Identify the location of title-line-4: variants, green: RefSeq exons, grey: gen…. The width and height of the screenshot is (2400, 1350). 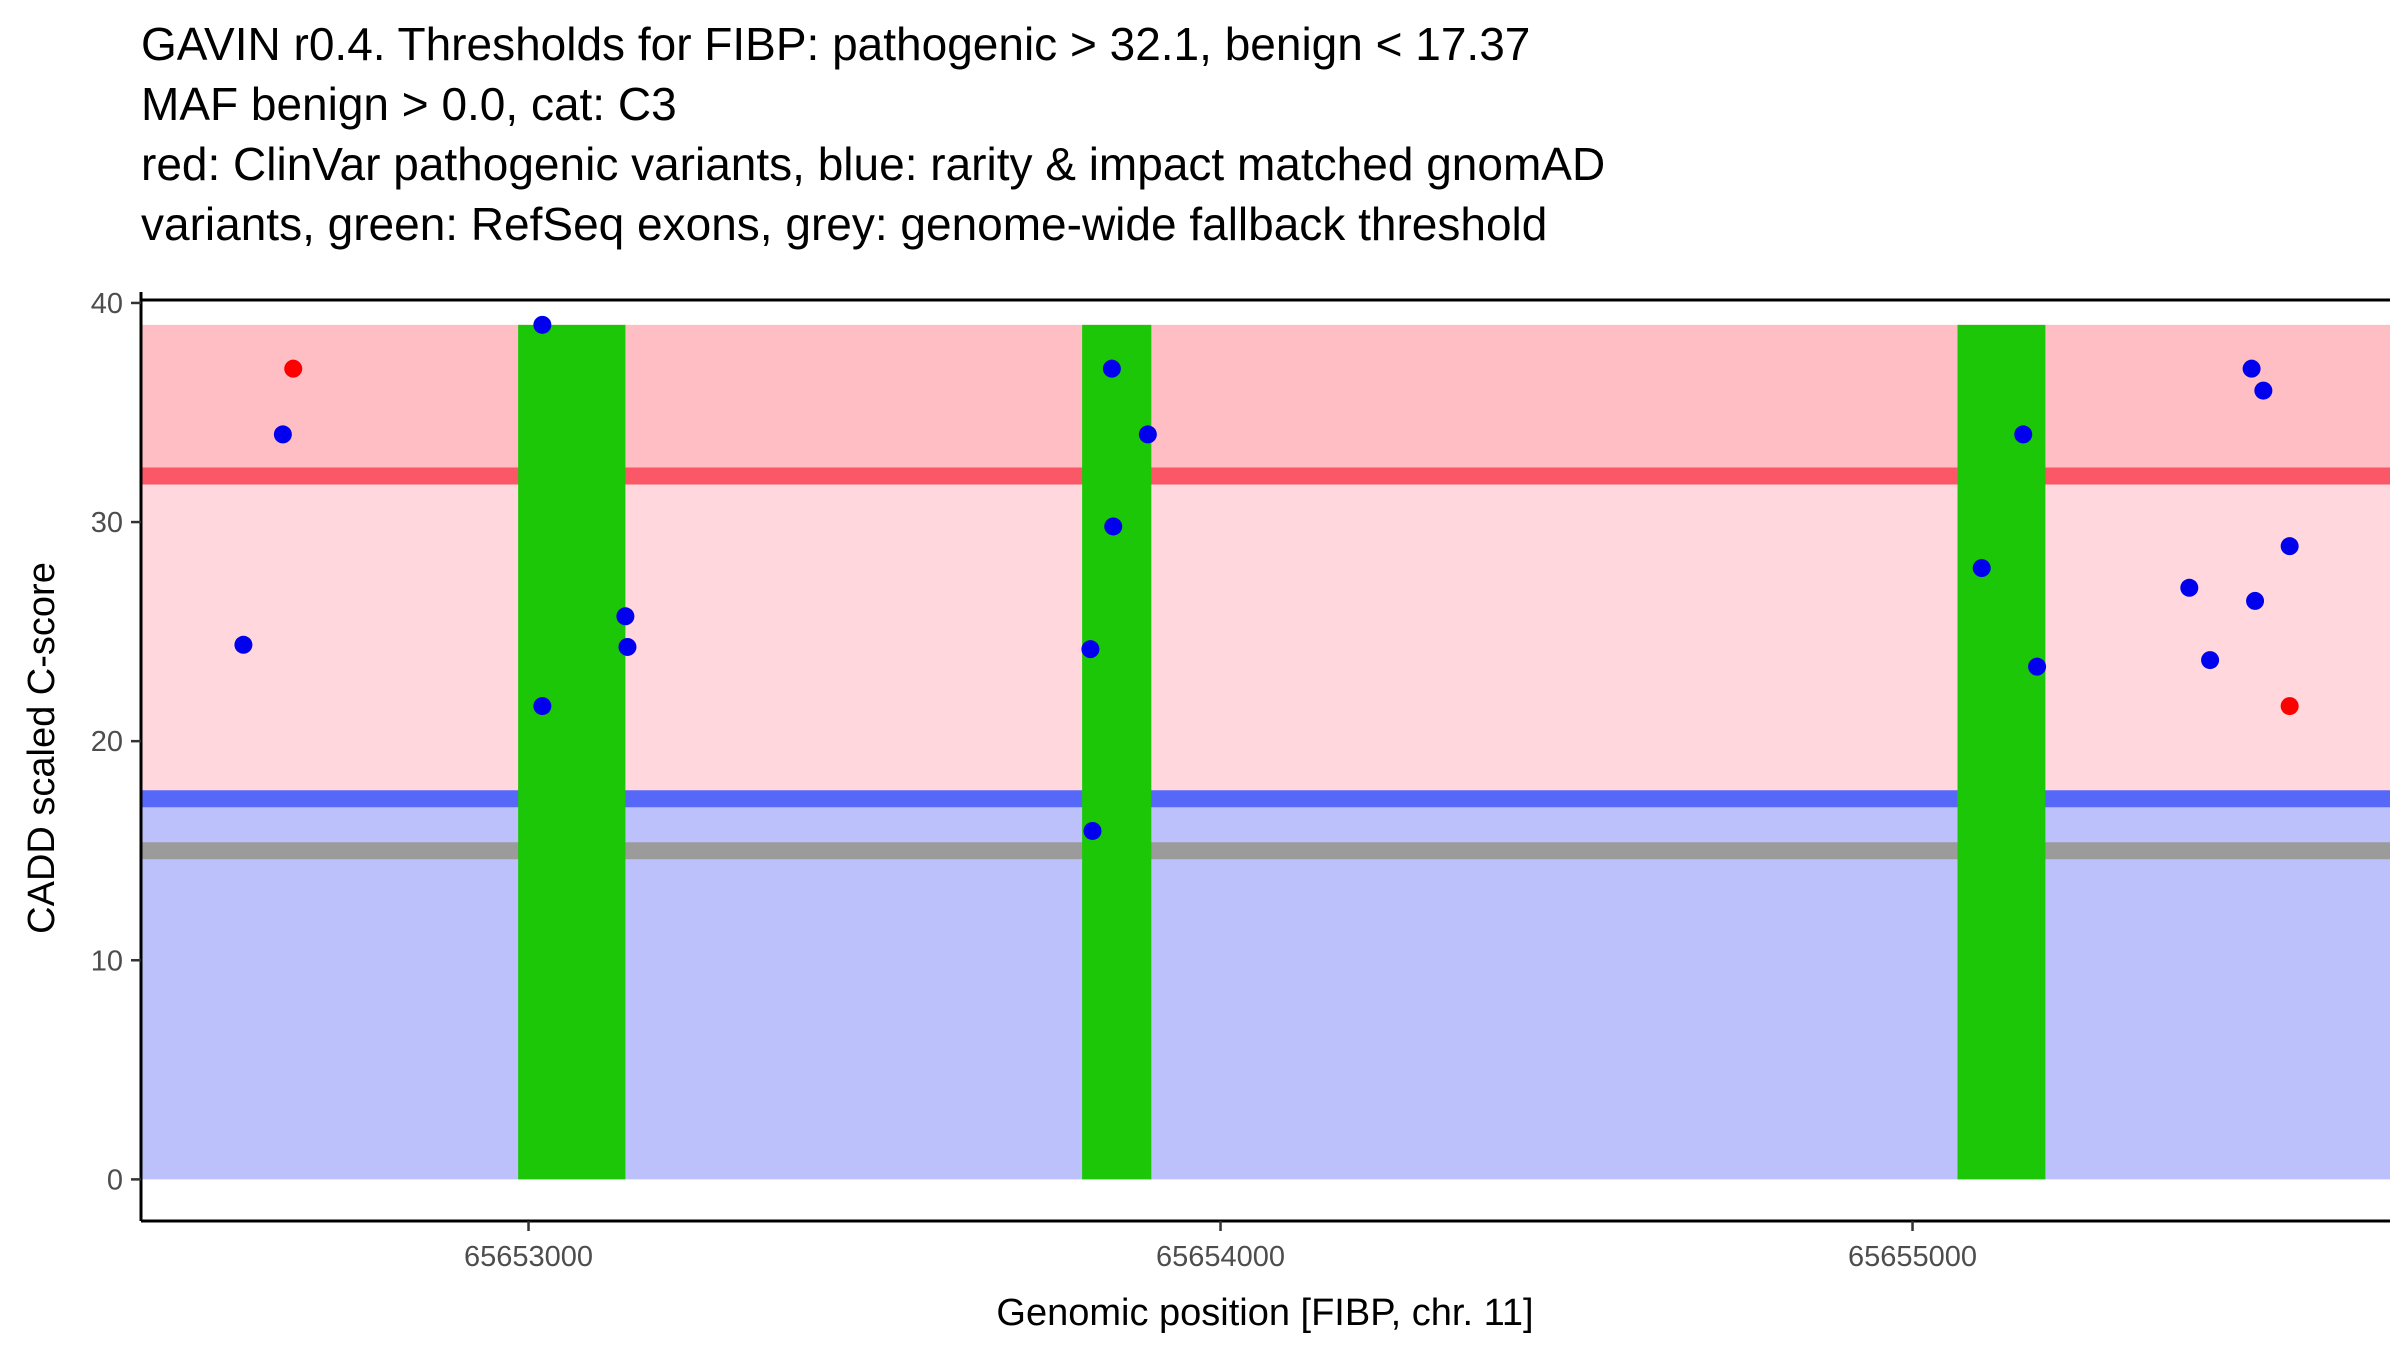
(844, 224).